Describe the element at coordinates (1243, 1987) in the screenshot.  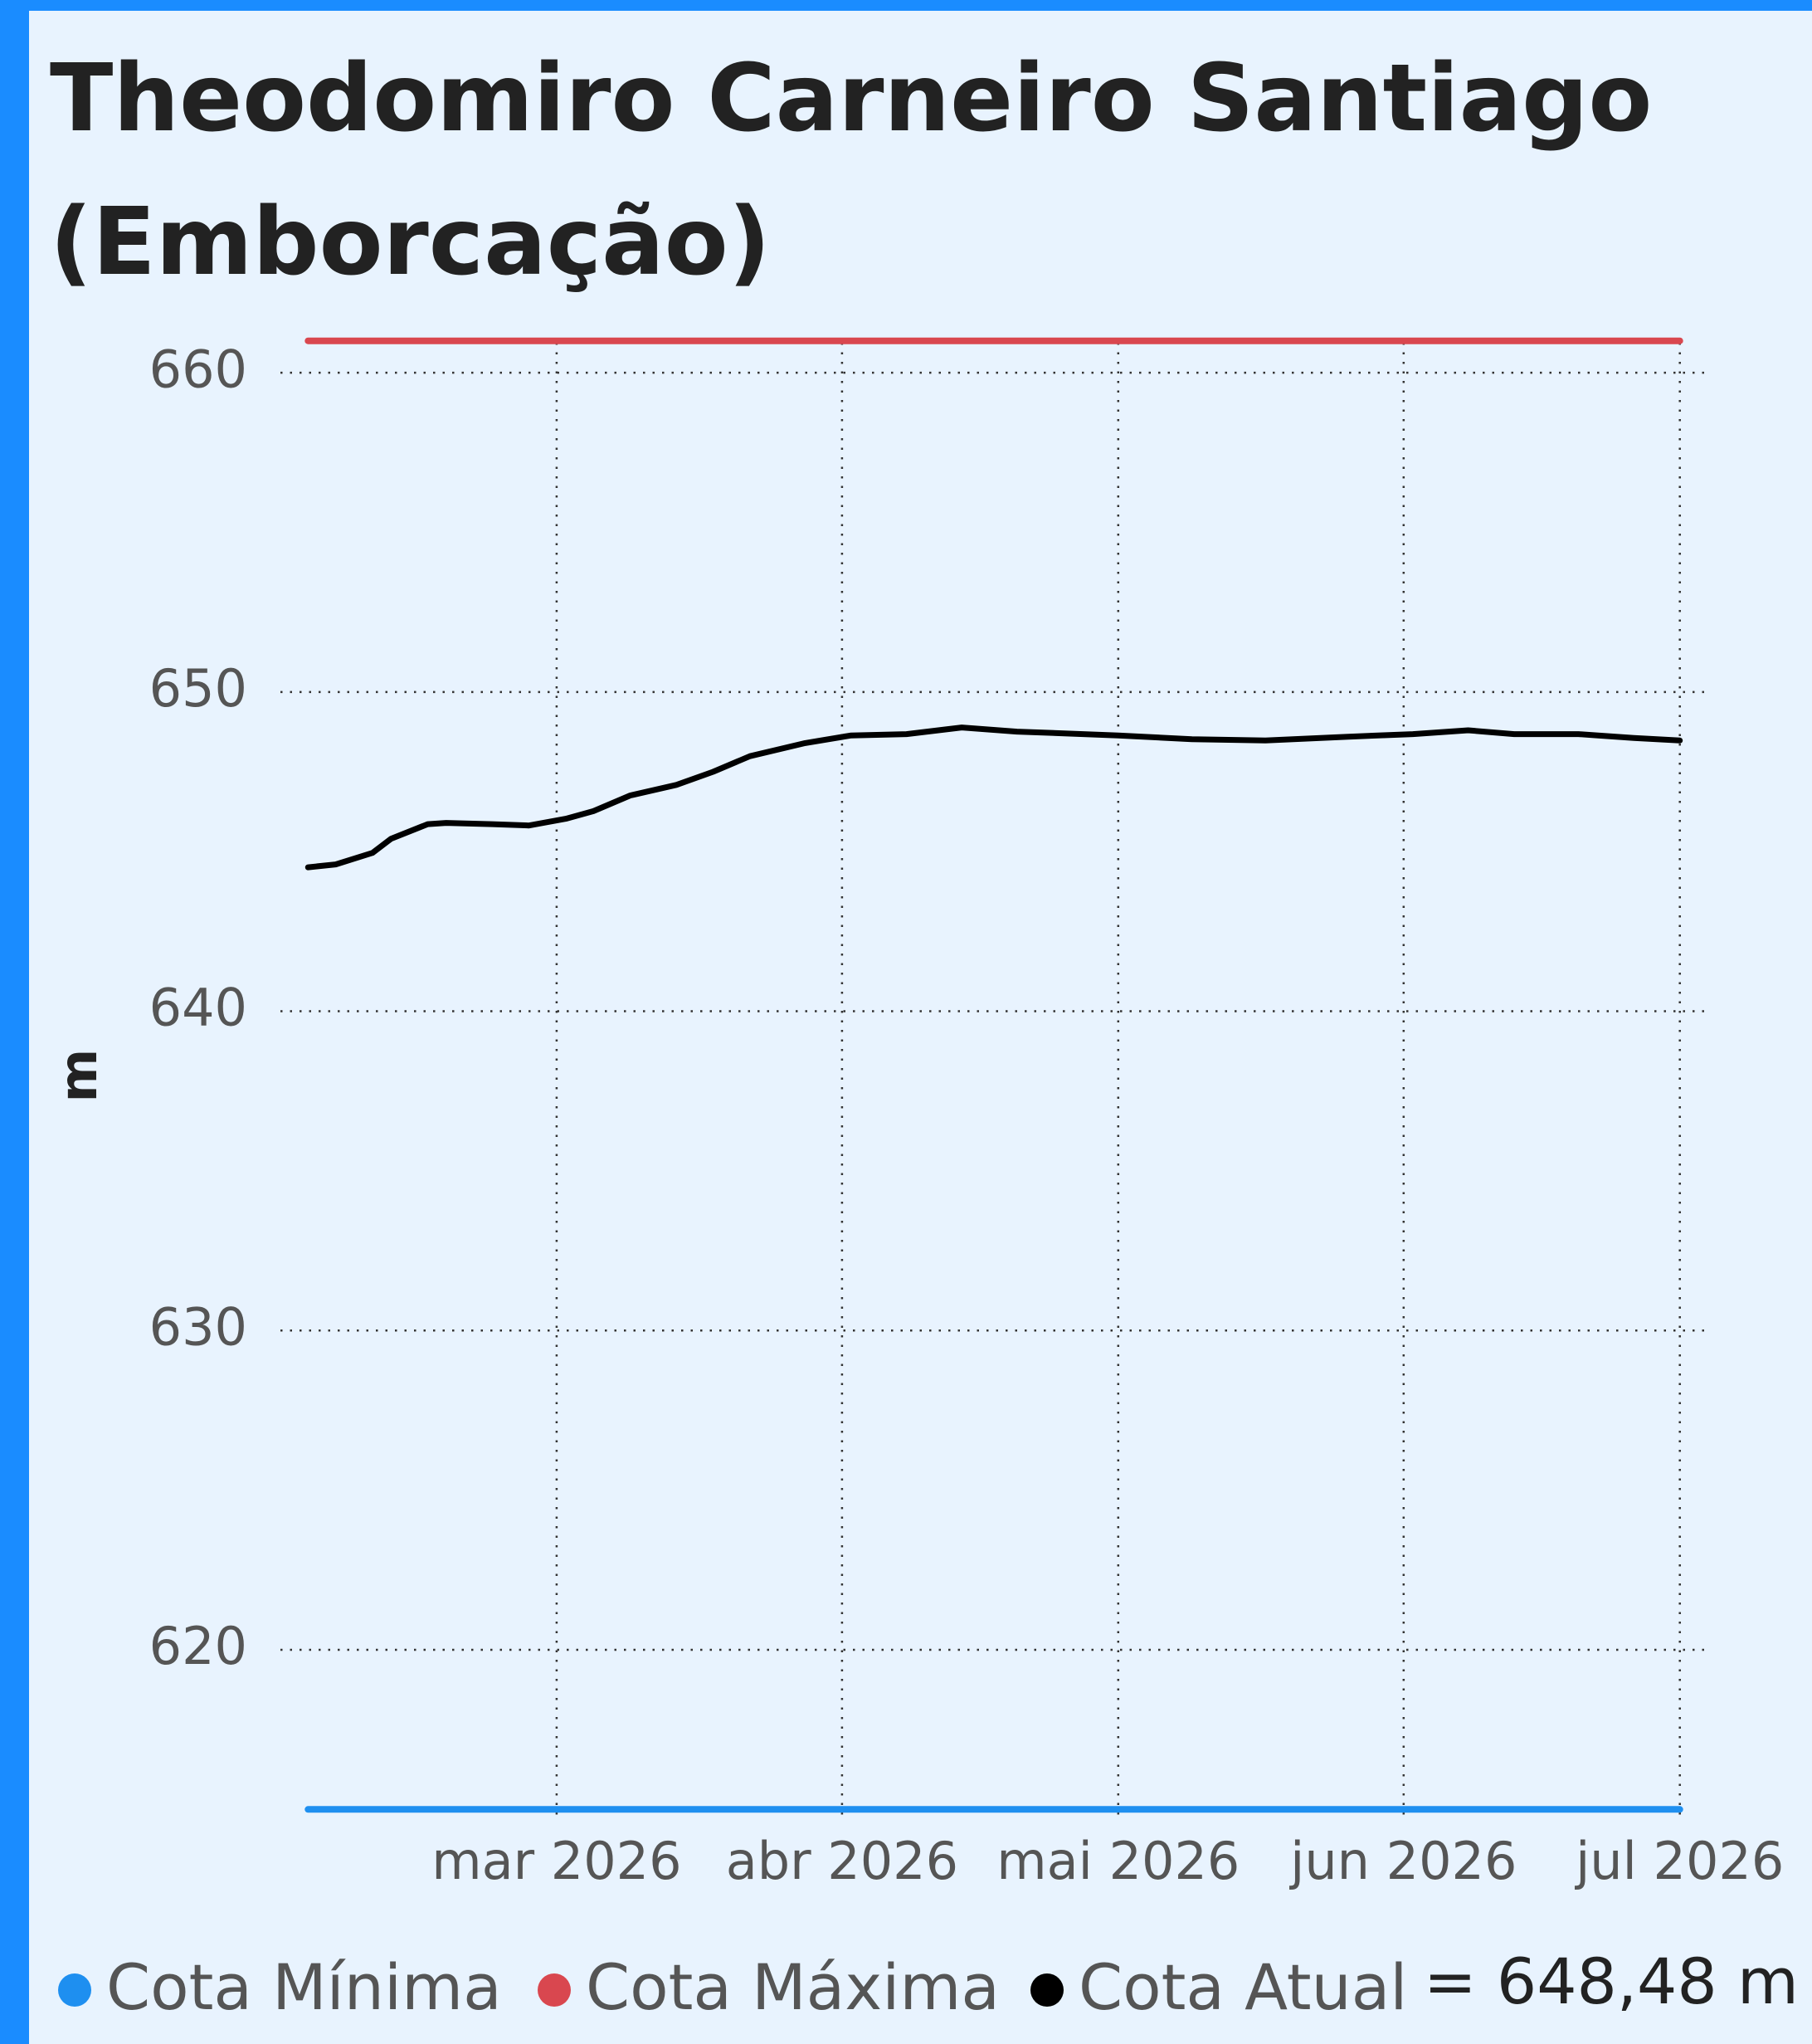
I see `legend-label: Cota Atual` at that location.